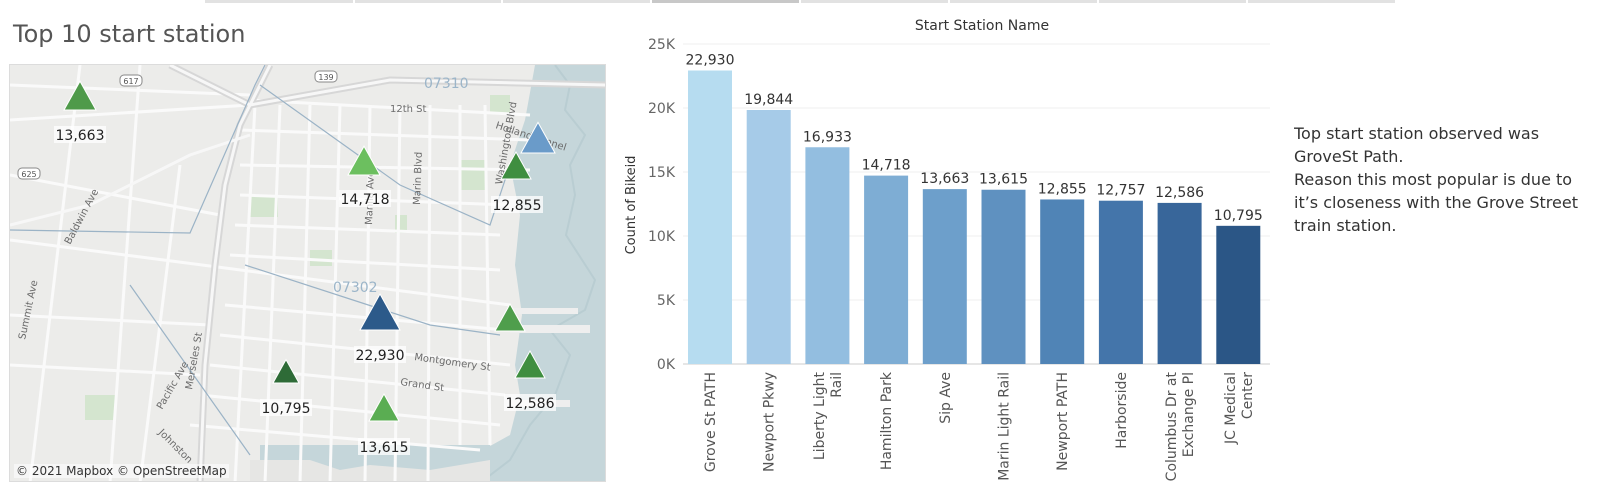 Image resolution: width=1600 pixels, height=499 pixels. Describe the element at coordinates (80, 112) in the screenshot. I see `station-marker: 13,663` at that location.